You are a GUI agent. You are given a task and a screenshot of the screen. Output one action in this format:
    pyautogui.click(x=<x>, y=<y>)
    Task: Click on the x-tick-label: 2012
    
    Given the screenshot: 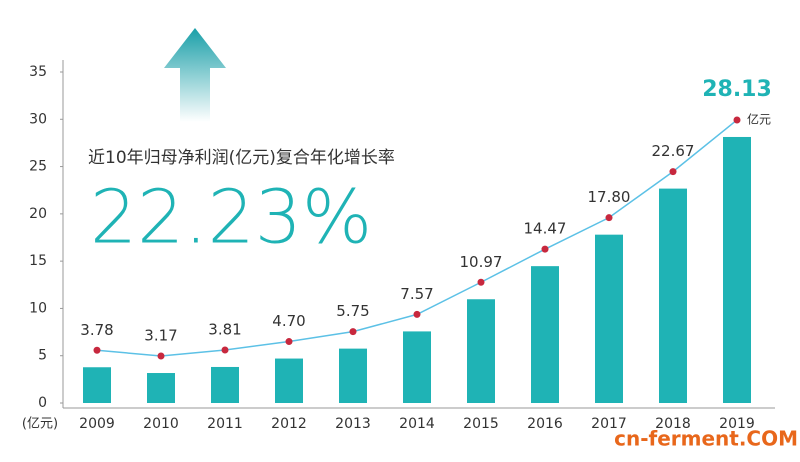 What is the action you would take?
    pyautogui.click(x=289, y=424)
    